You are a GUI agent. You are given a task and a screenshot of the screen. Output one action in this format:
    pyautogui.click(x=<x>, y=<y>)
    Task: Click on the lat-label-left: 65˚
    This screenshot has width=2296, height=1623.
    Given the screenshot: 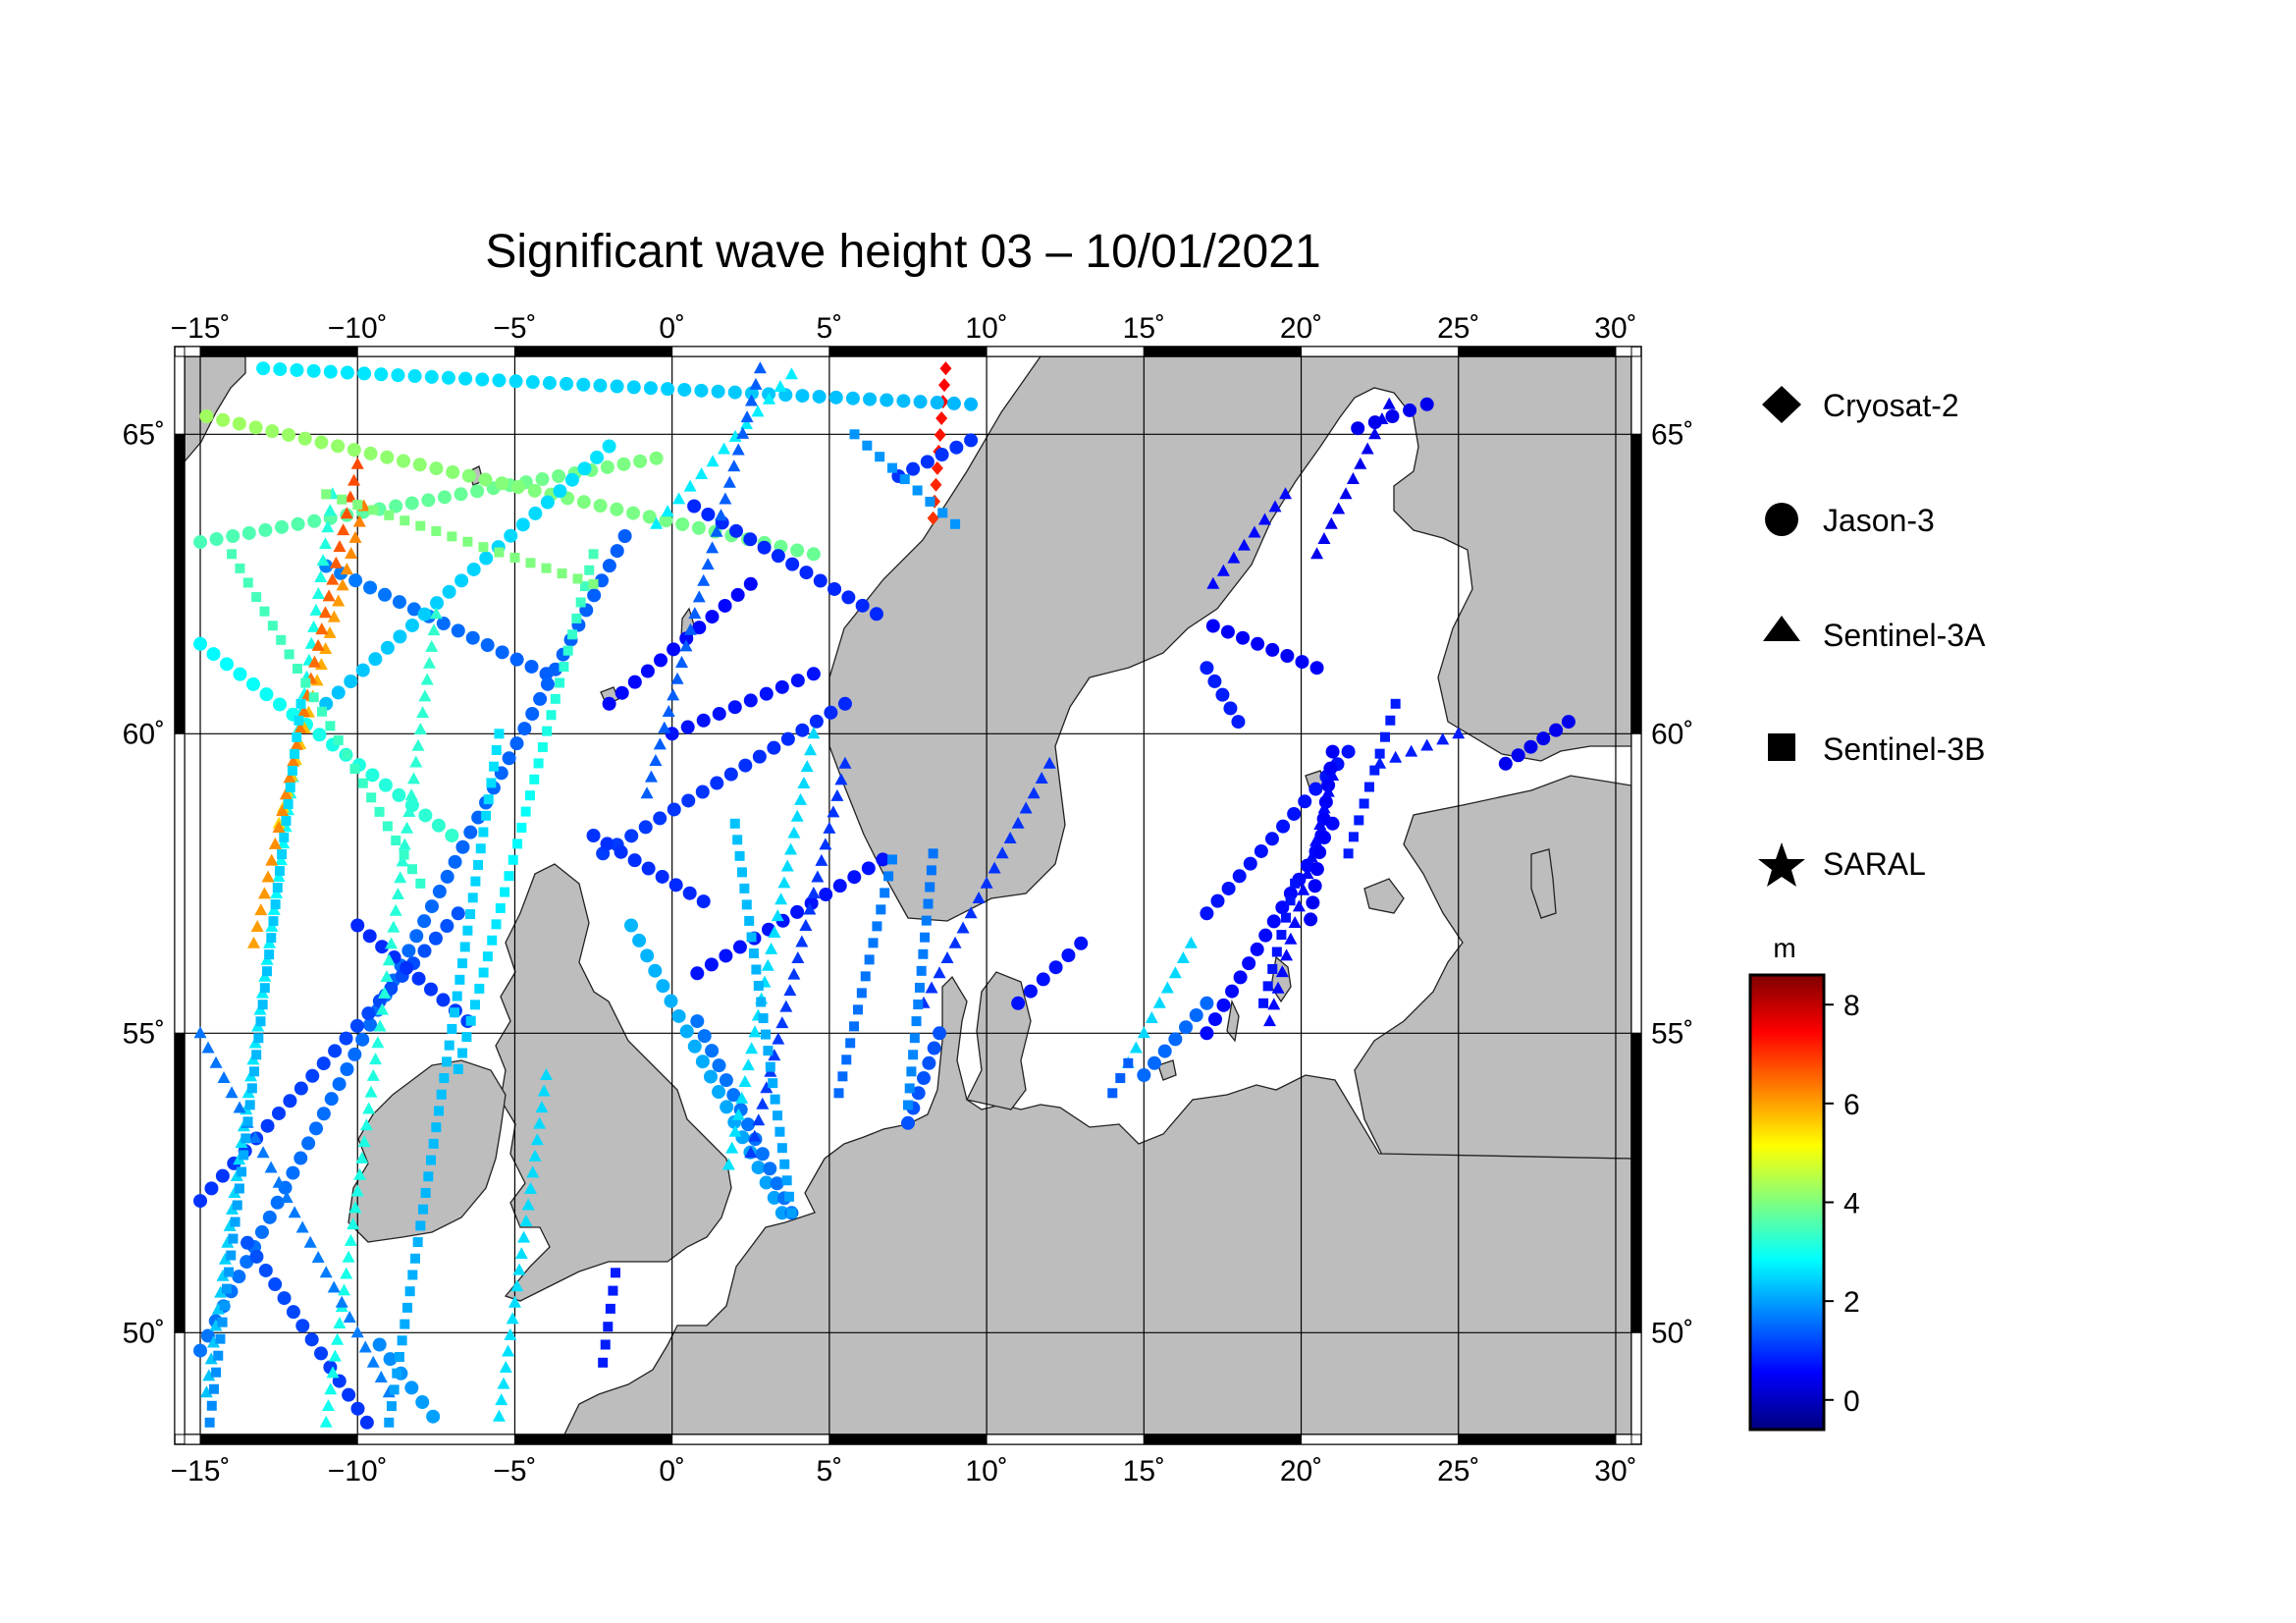 What is the action you would take?
    pyautogui.click(x=144, y=435)
    